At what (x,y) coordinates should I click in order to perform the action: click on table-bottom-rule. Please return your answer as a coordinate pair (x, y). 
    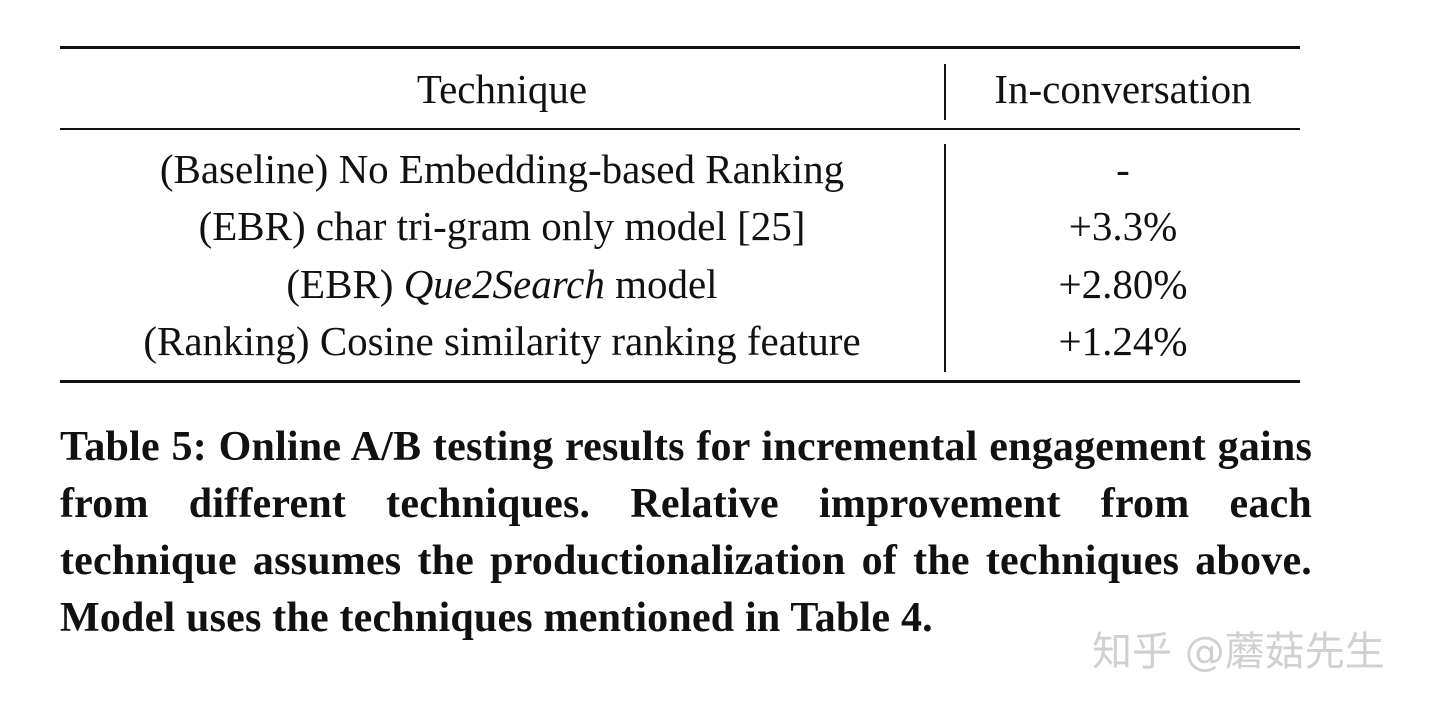
    Looking at the image, I should click on (680, 381).